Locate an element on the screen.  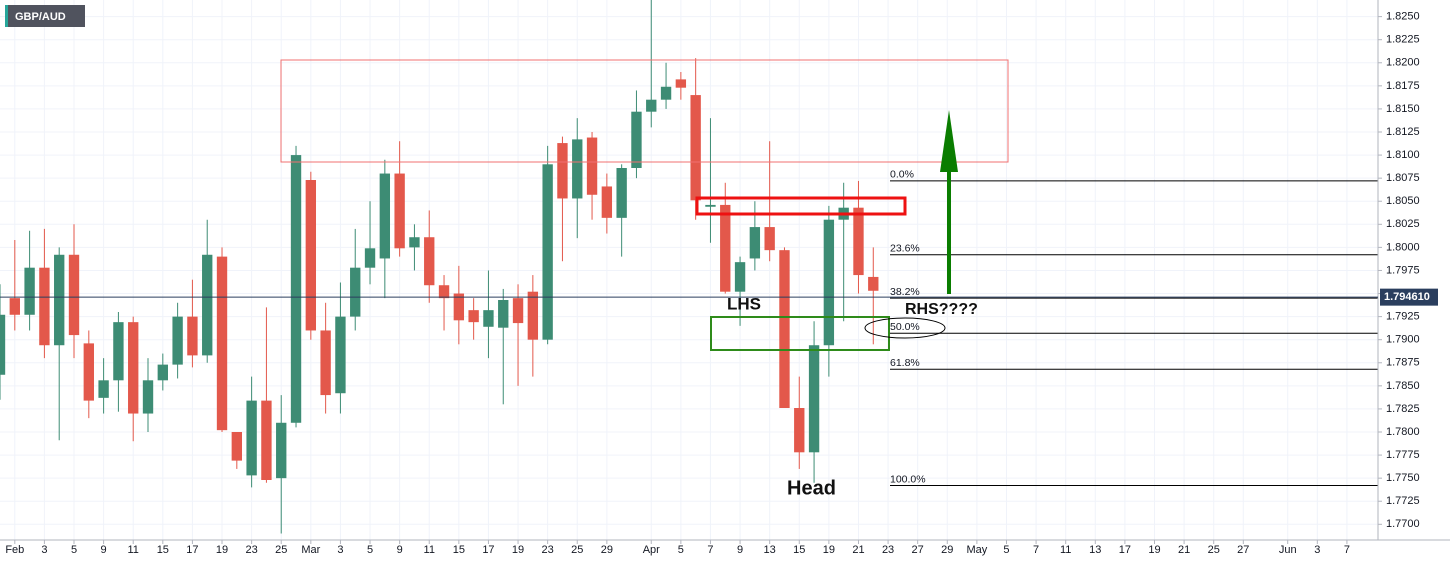
shoulder-zone is located at coordinates (800, 333).